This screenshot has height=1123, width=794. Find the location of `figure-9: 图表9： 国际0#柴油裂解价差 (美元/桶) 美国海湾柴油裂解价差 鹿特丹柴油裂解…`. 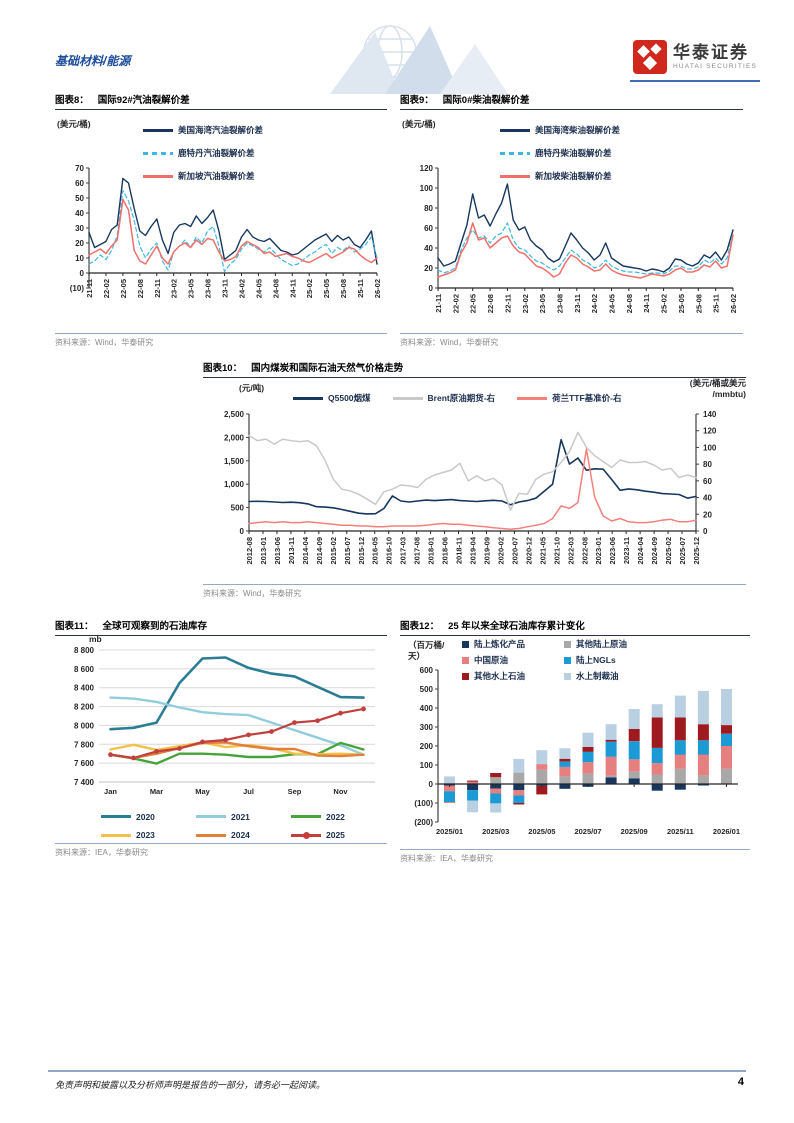

figure-9: 图表9： 国际0#柴油裂解价差 (美元/桶) 美国海湾柴油裂解价差 鹿特丹柴油裂解… is located at coordinates (571, 220).